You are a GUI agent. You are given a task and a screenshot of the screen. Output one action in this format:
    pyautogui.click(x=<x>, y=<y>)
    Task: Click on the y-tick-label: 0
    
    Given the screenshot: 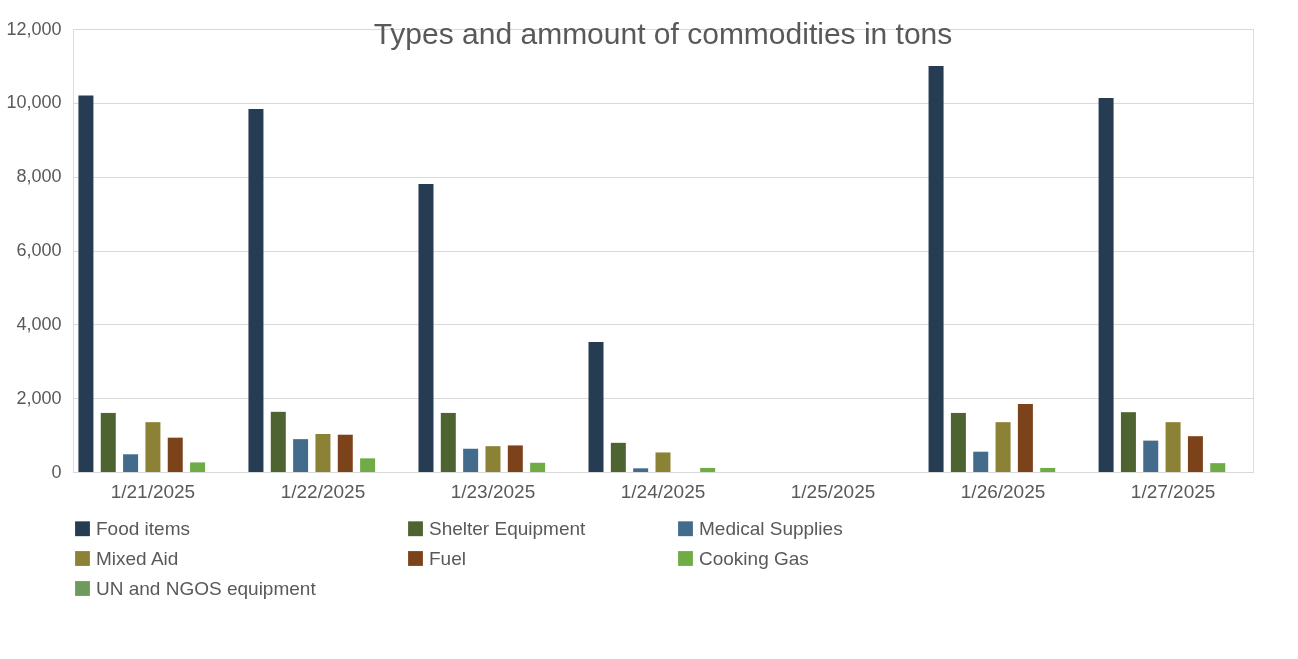 What is the action you would take?
    pyautogui.click(x=56, y=471)
    